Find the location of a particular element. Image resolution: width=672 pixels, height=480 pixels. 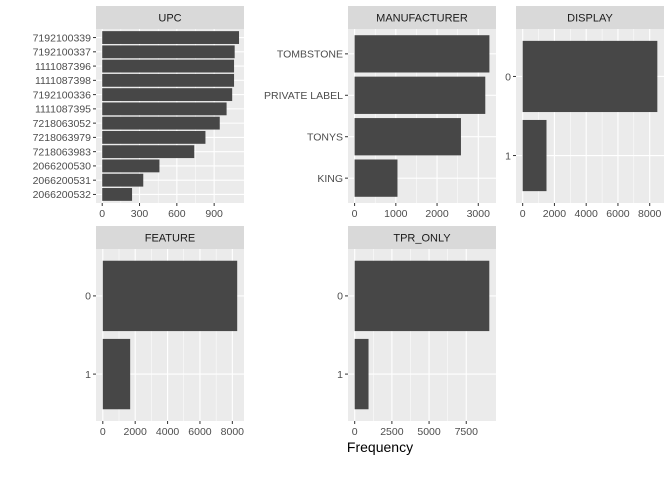

y-tick-label: 1111087396 is located at coordinates (63, 67).